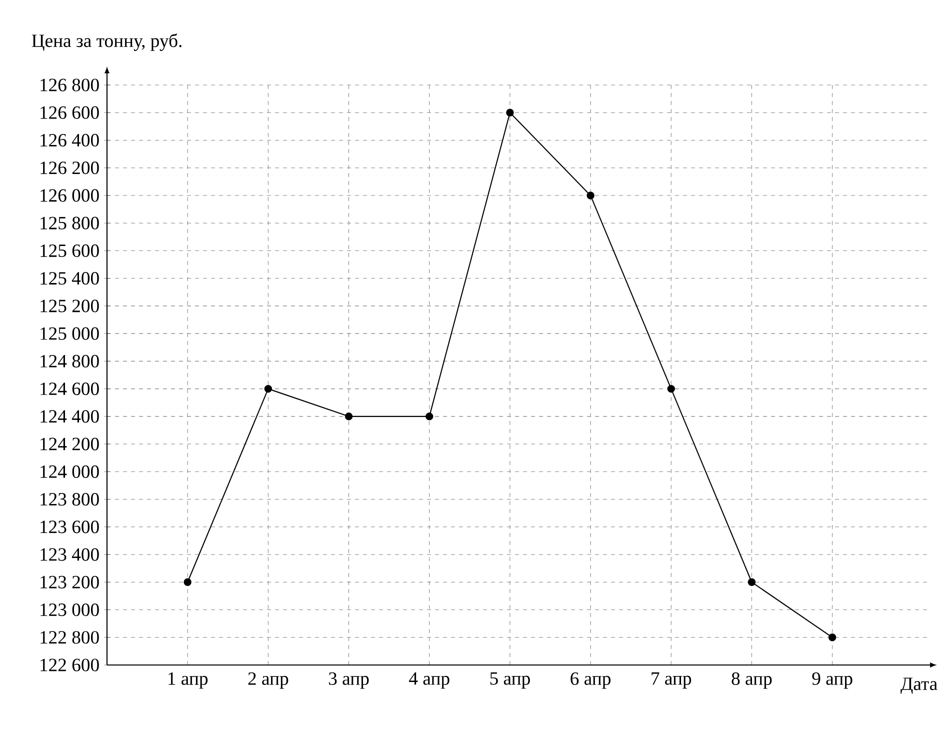 This screenshot has width=944, height=731. I want to click on y-axis-title: Цена за тонну, руб., so click(107, 42).